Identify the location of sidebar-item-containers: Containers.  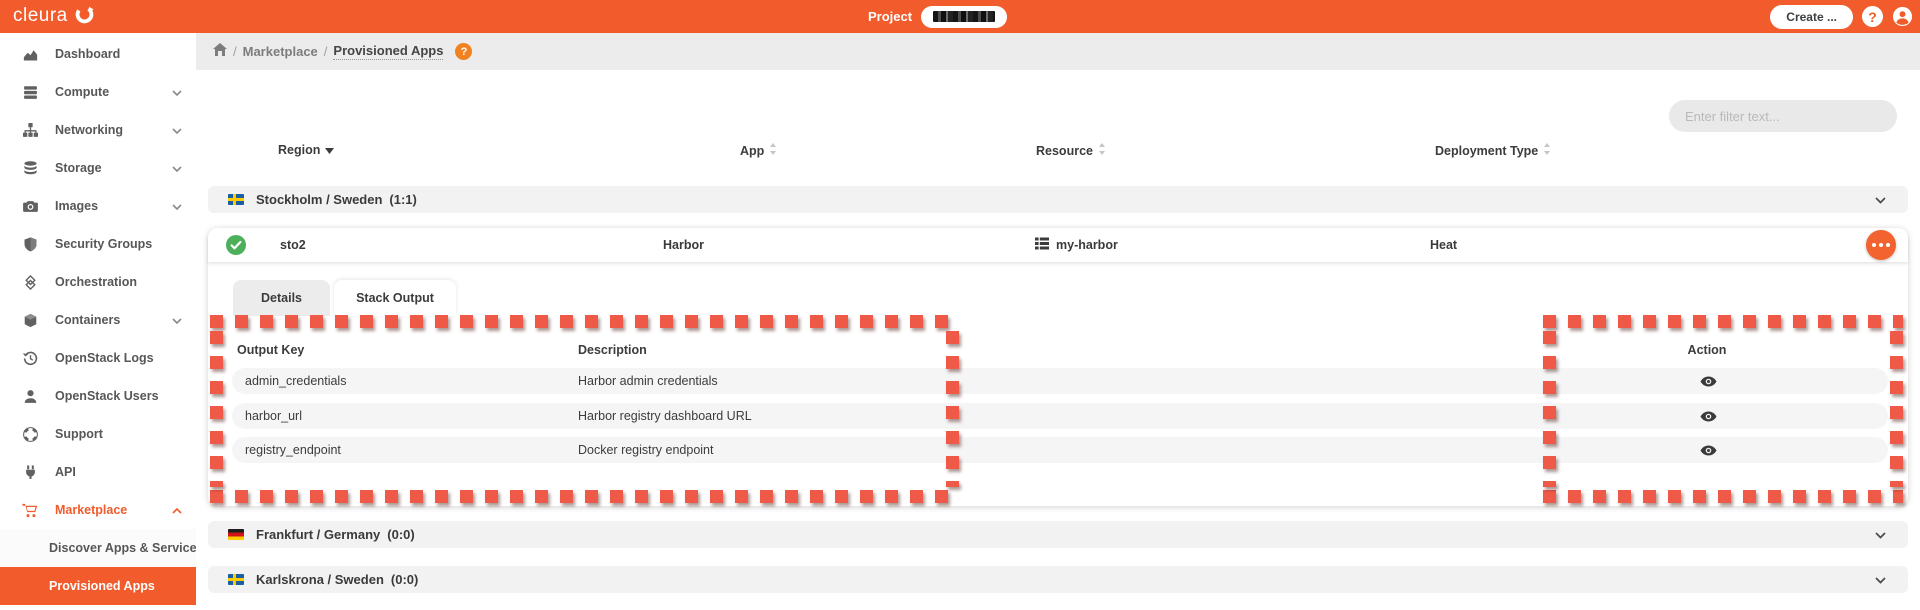
(98, 320).